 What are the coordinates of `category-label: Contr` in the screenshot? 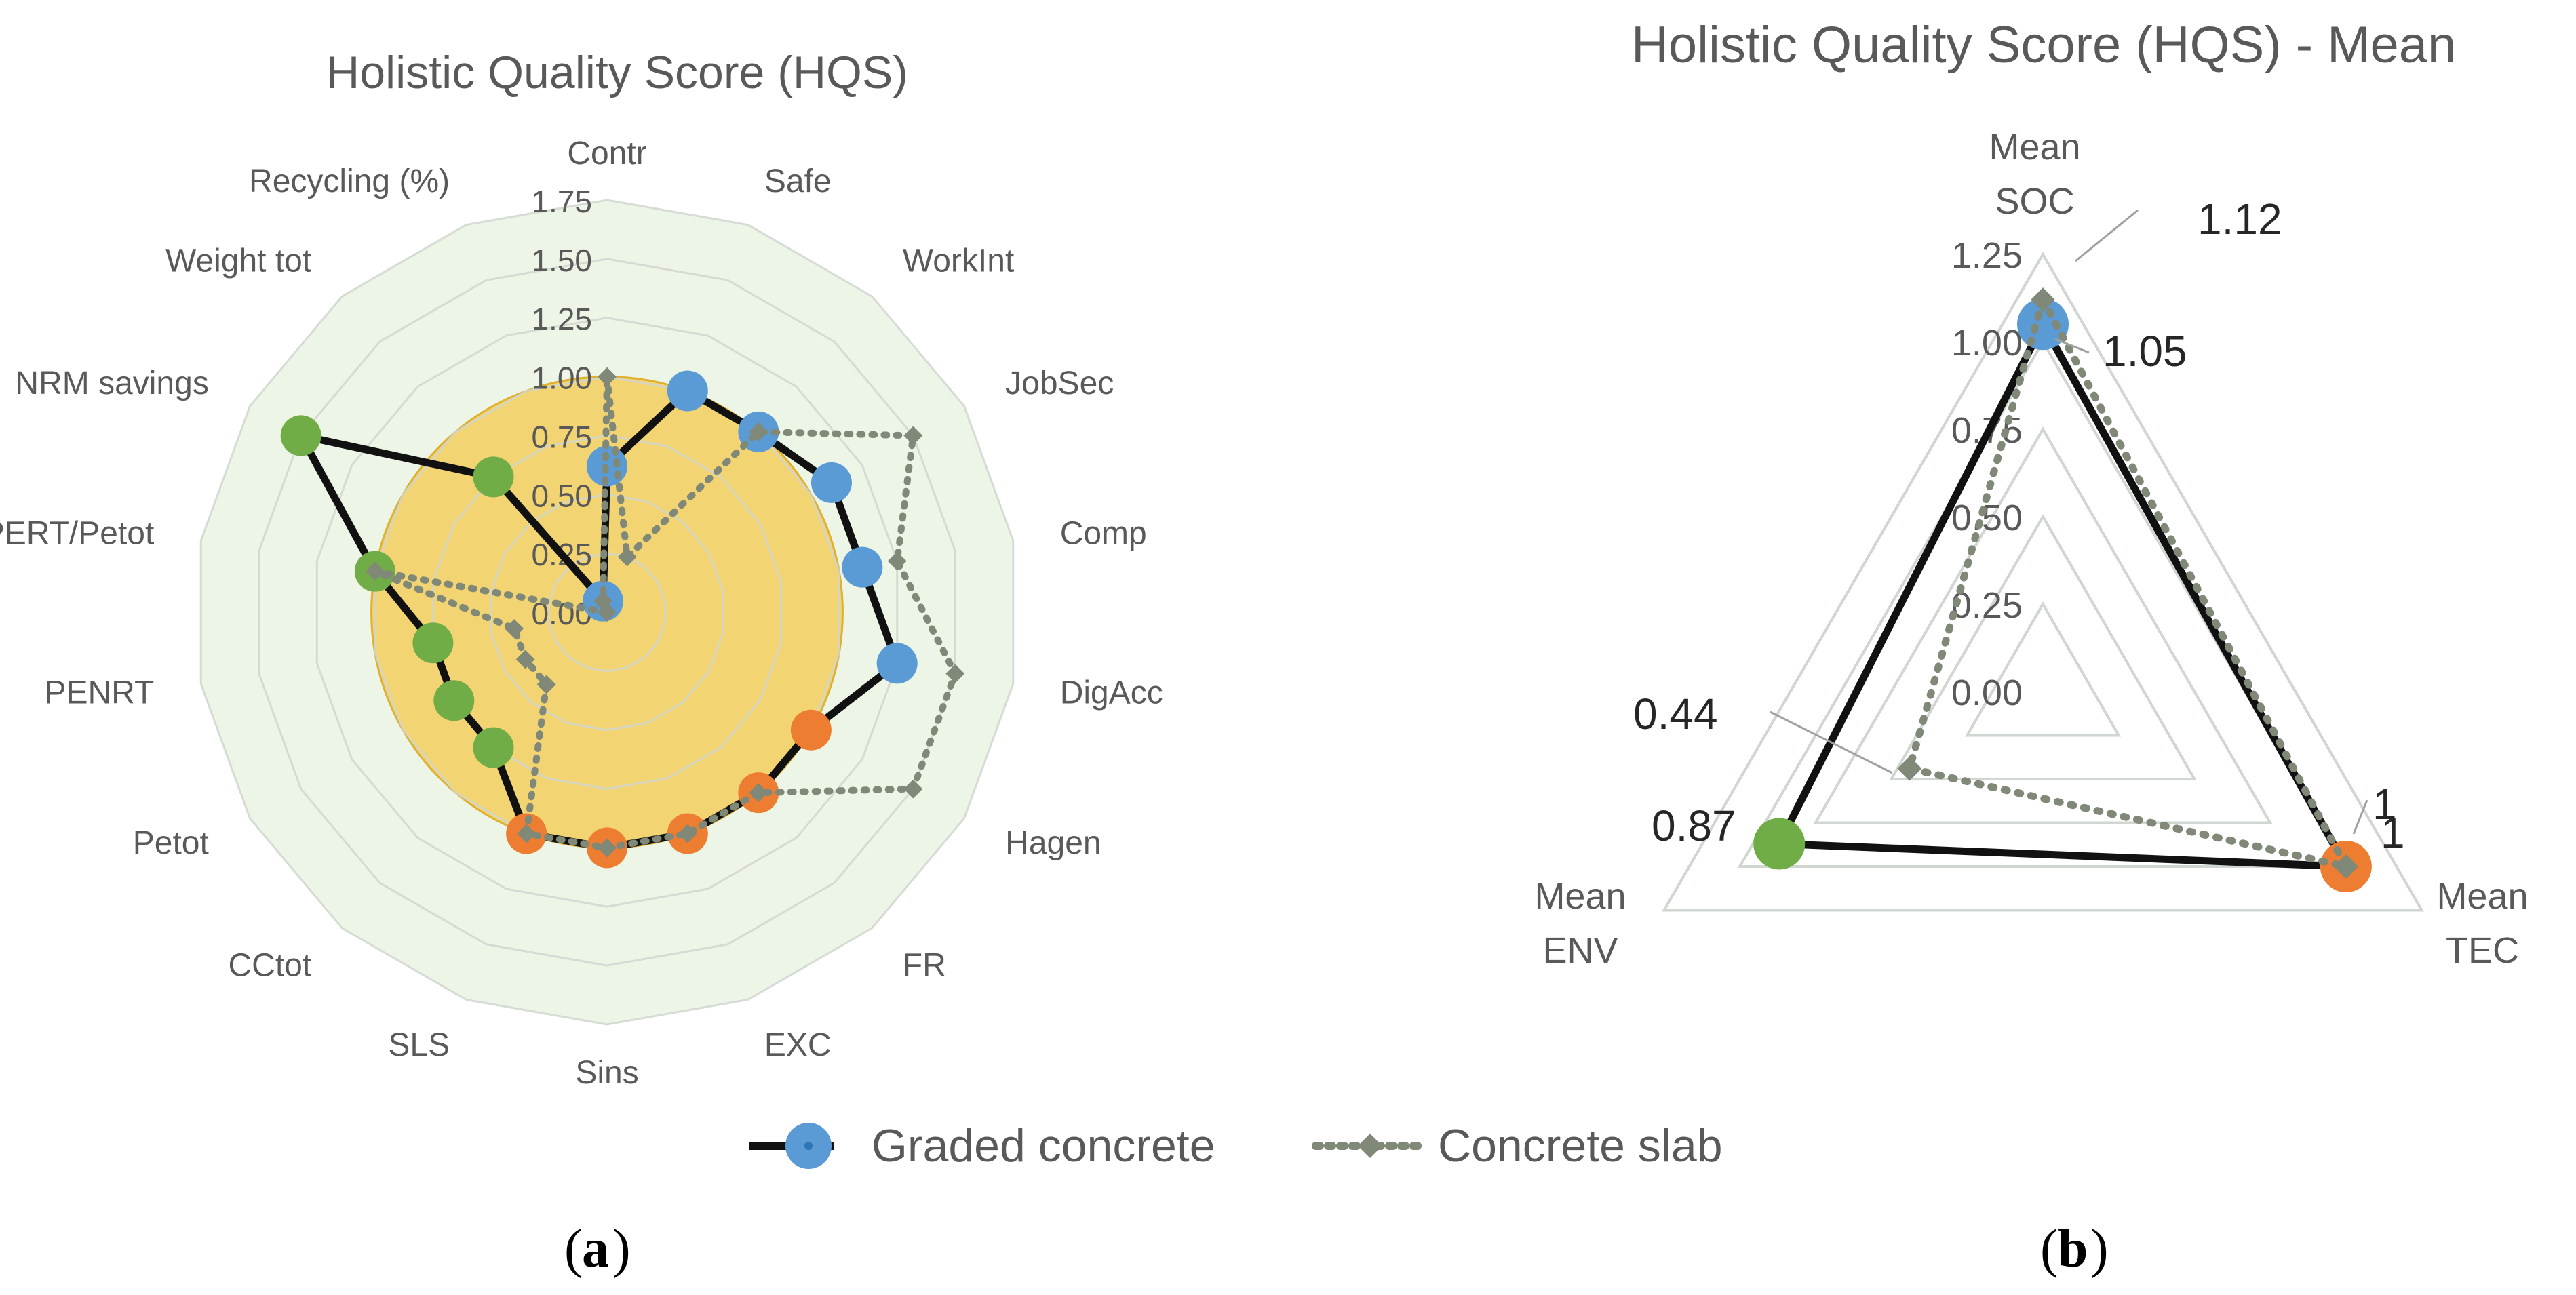 It's located at (606, 154).